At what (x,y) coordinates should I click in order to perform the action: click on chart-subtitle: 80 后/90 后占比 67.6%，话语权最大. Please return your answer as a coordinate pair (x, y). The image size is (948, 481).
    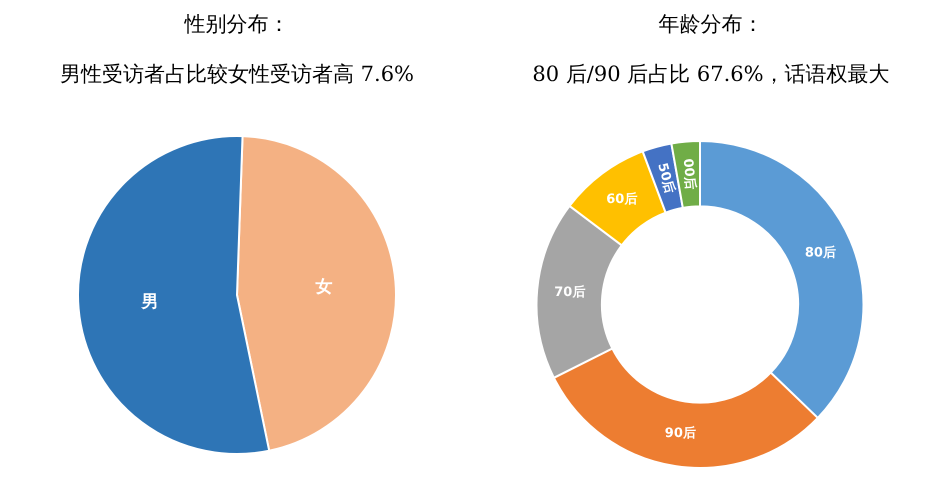
    Looking at the image, I should click on (711, 74).